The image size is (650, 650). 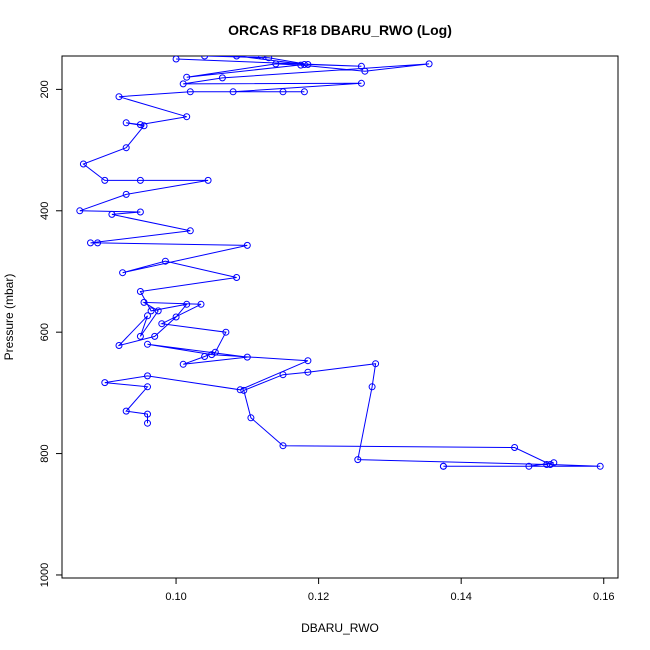 I want to click on y-axis: 200 400 600 800 1000, so click(x=51, y=333).